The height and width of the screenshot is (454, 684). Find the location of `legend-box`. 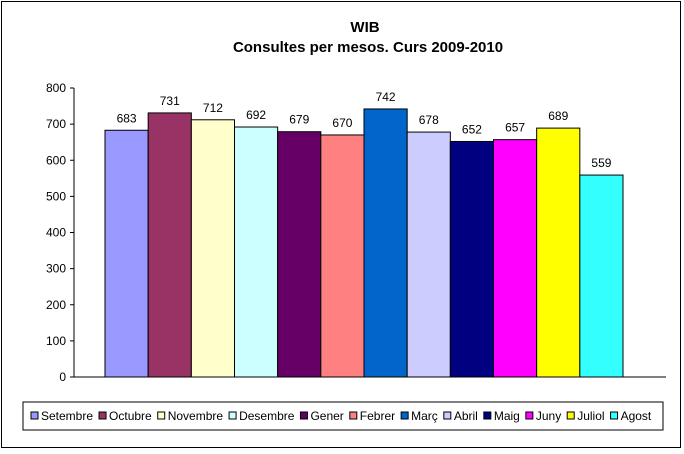

legend-box is located at coordinates (343, 416).